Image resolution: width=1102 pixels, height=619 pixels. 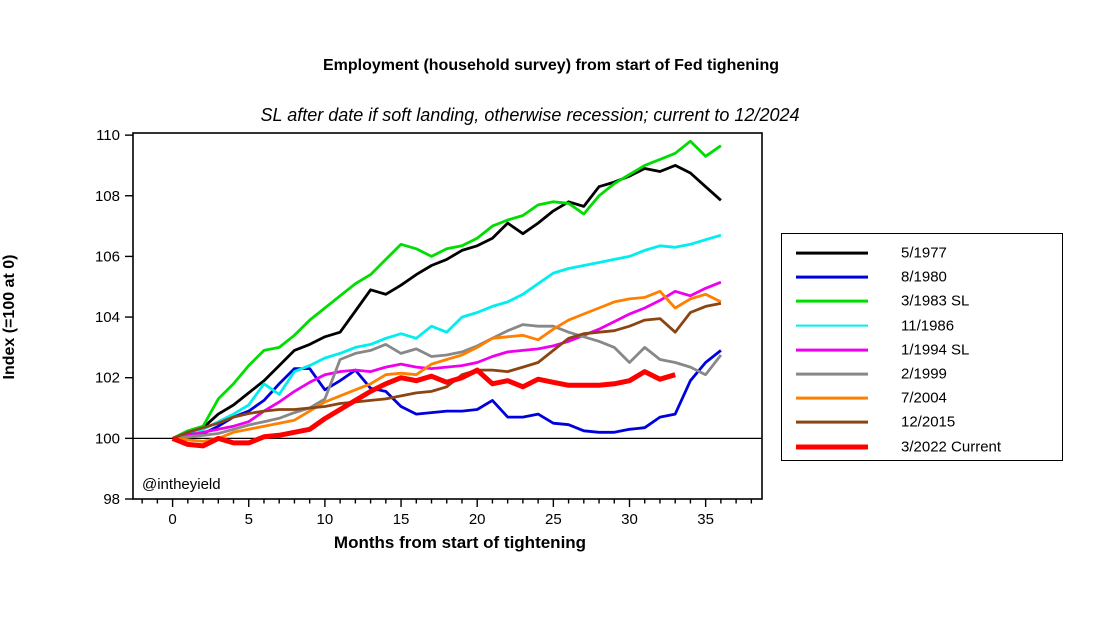 What do you see at coordinates (249, 519) in the screenshot?
I see `x-tick-label: 5` at bounding box center [249, 519].